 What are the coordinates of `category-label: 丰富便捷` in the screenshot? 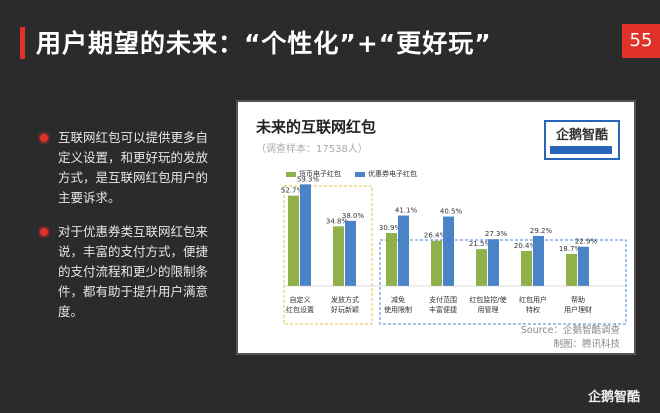 It's located at (443, 309).